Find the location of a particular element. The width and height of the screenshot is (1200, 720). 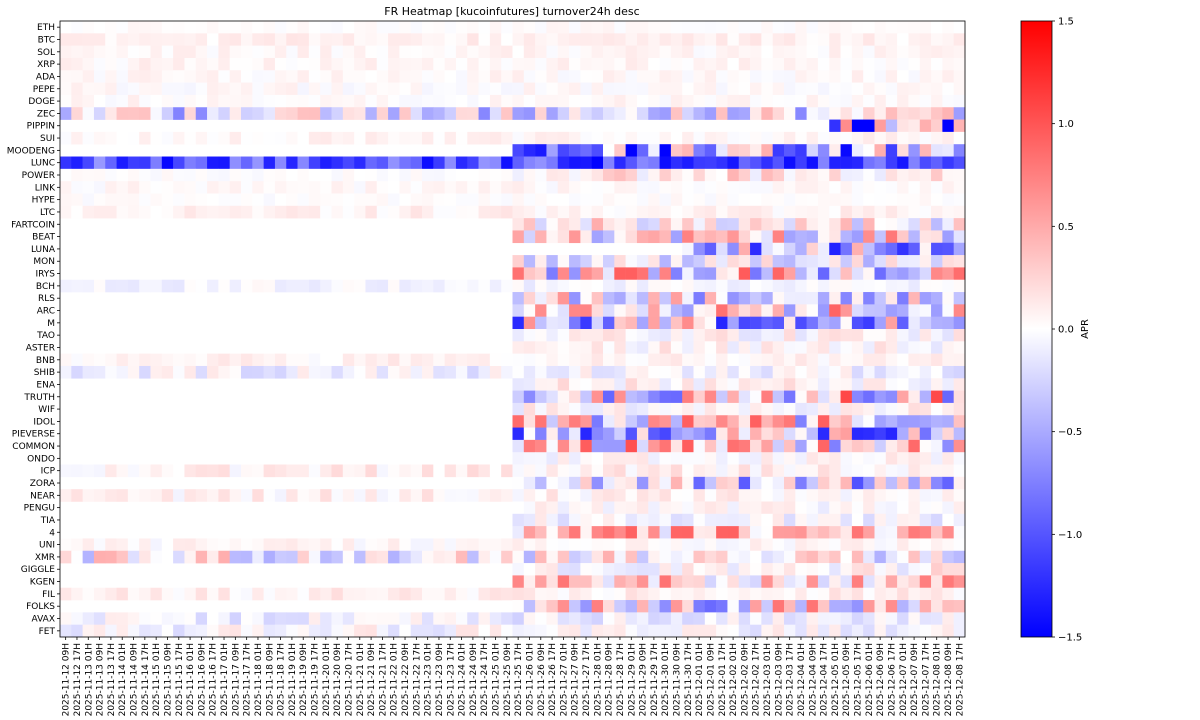

x-tick-label: 2025-11-28 01H is located at coordinates (598, 679).